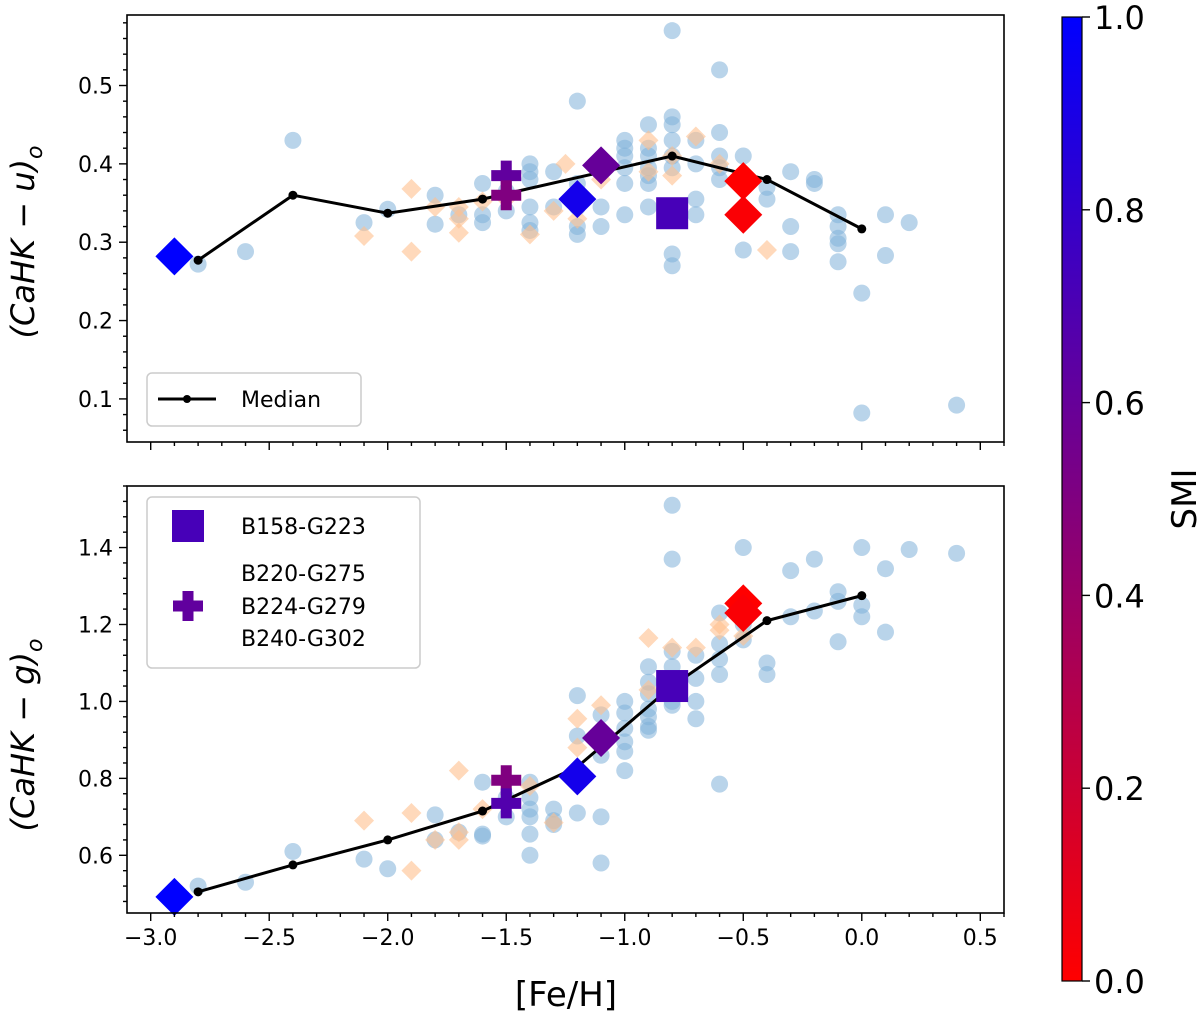 This screenshot has height=1018, width=1200. What do you see at coordinates (303, 574) in the screenshot?
I see `legend-b220-label: B220-G275` at bounding box center [303, 574].